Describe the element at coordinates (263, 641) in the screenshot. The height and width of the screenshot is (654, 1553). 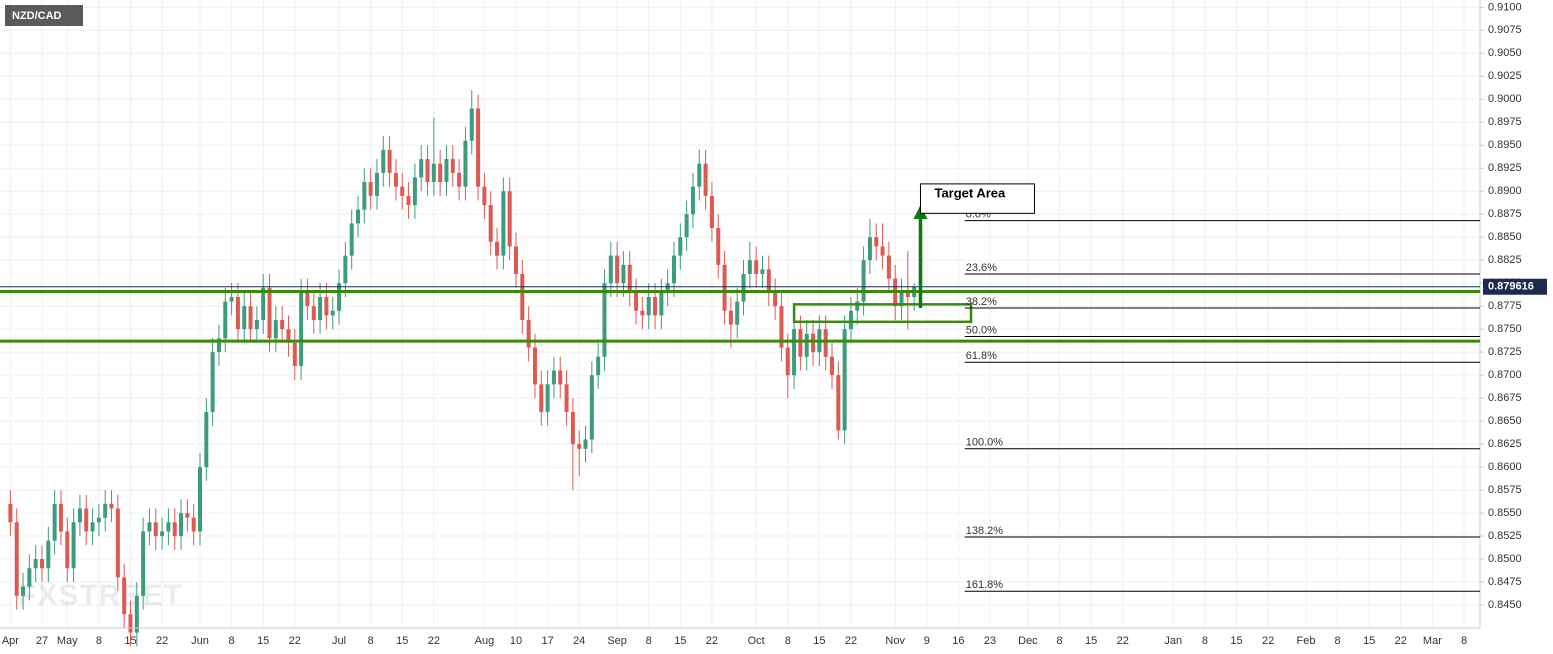
I see `x-tick-label: 15` at that location.